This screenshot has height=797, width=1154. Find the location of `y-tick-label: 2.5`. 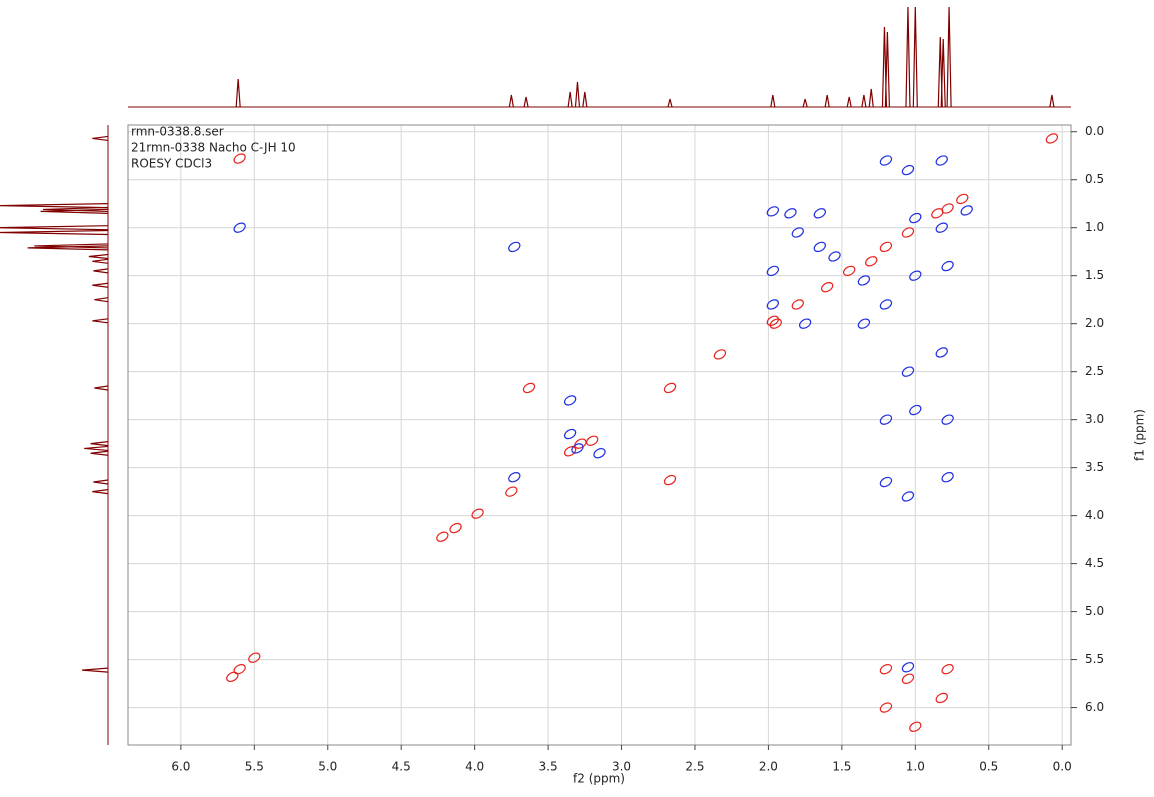

y-tick-label: 2.5 is located at coordinates (1094, 371).